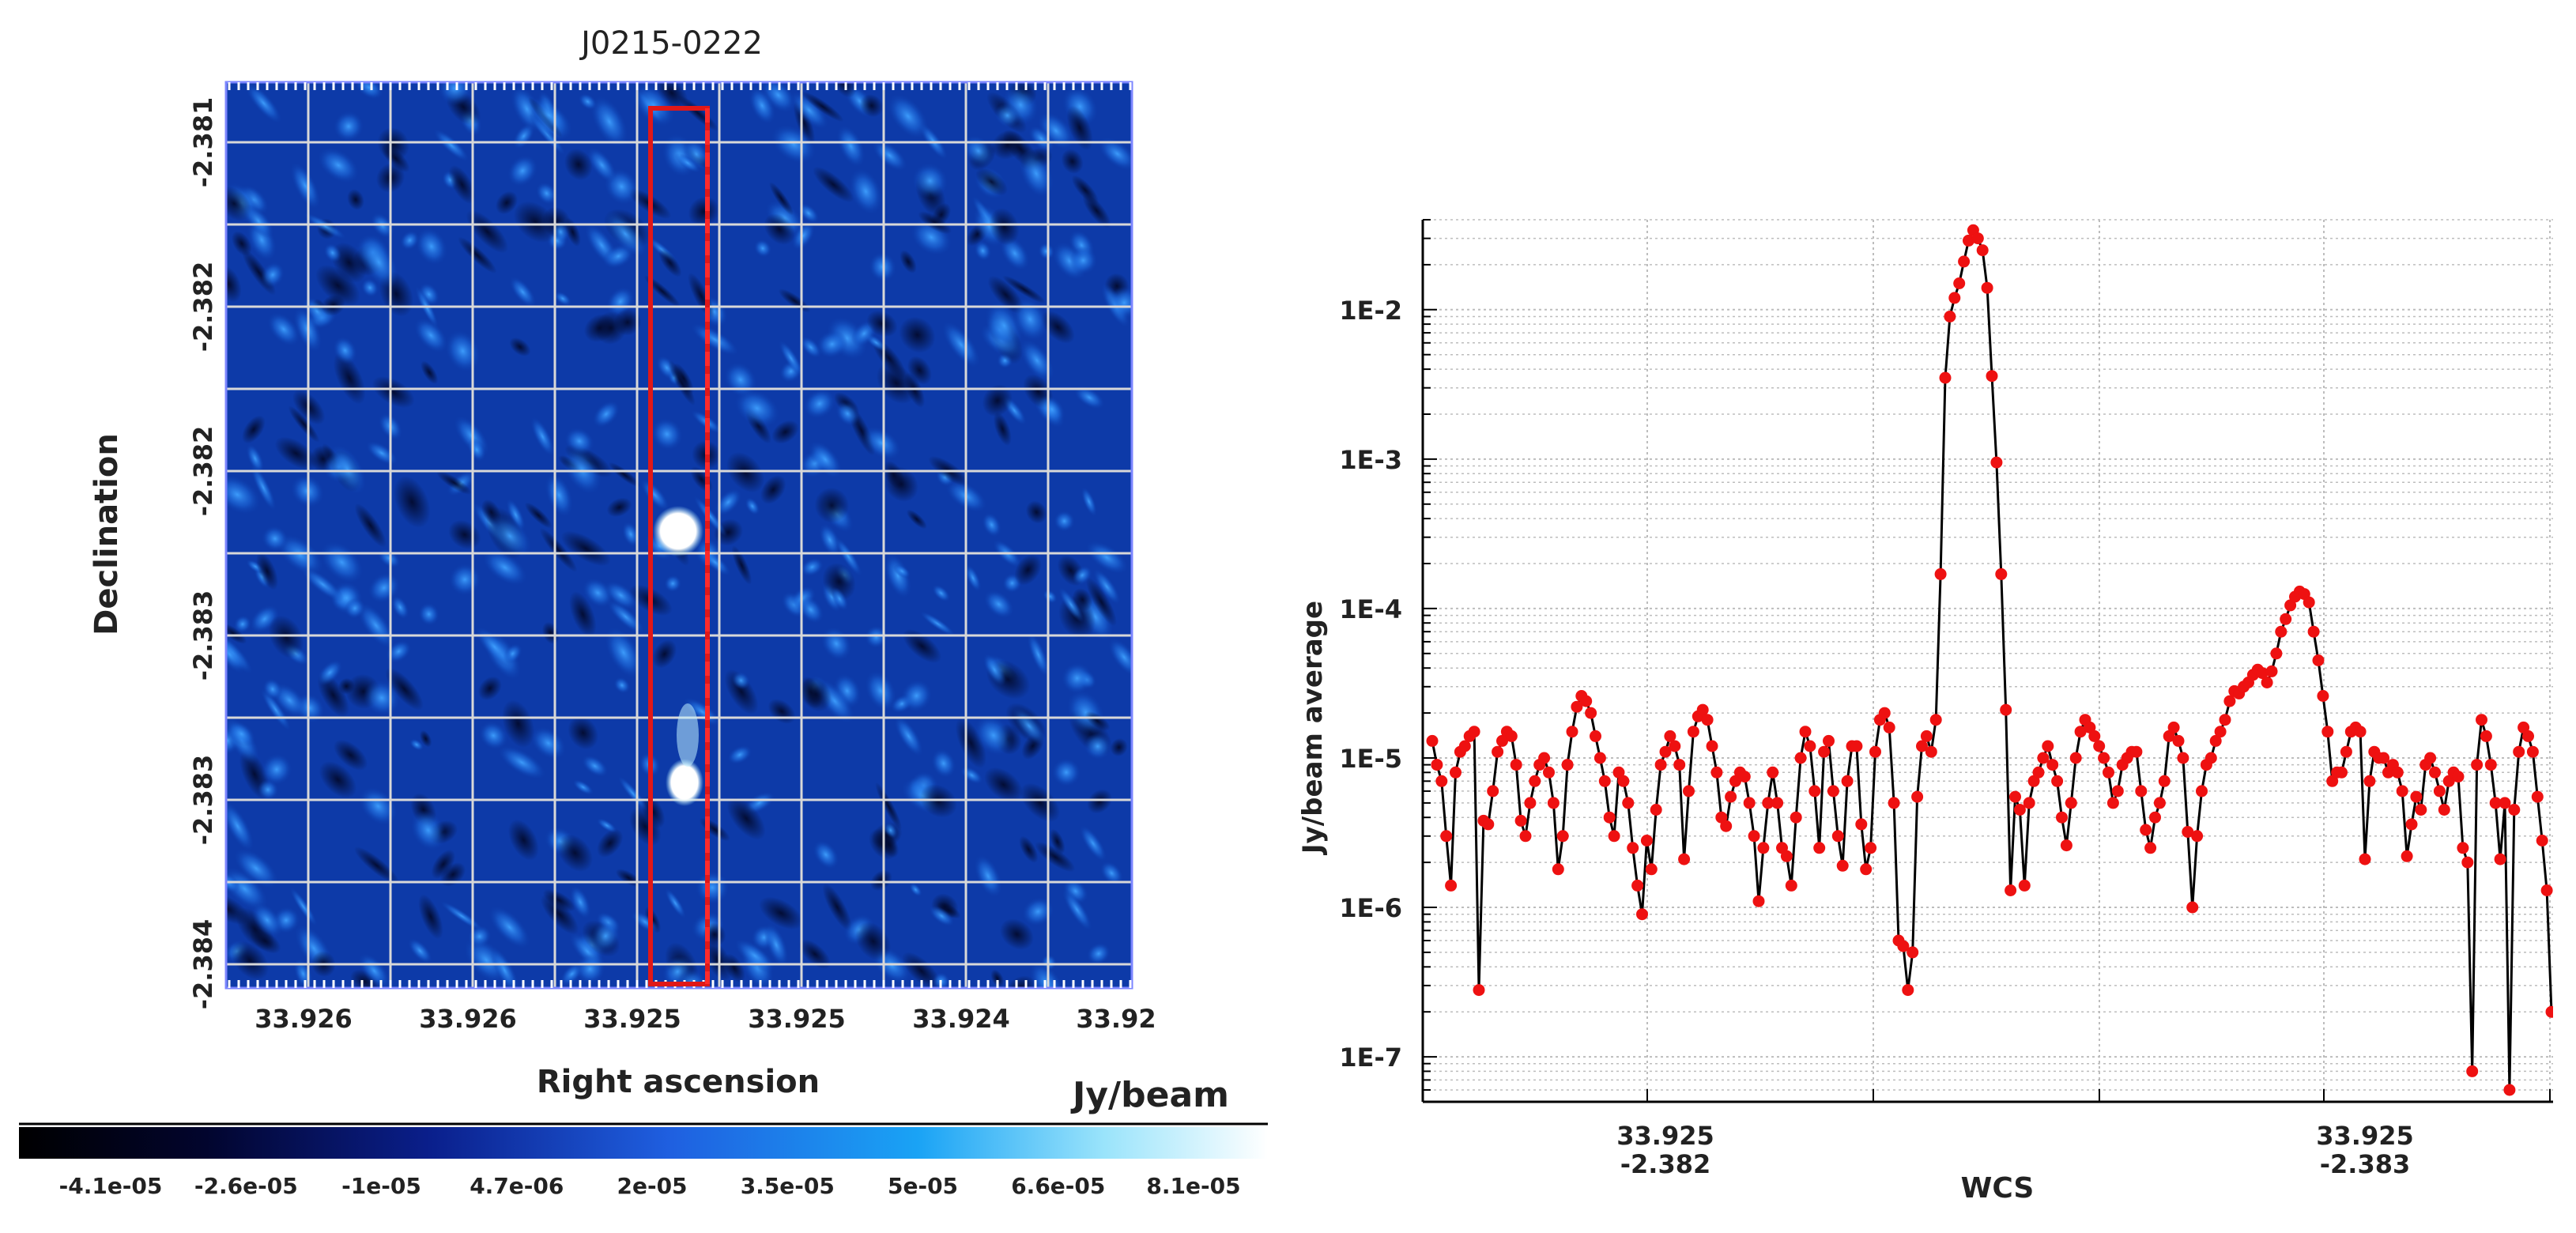 The image size is (2576, 1233). I want to click on image-title: J0215-0222, so click(671, 43).